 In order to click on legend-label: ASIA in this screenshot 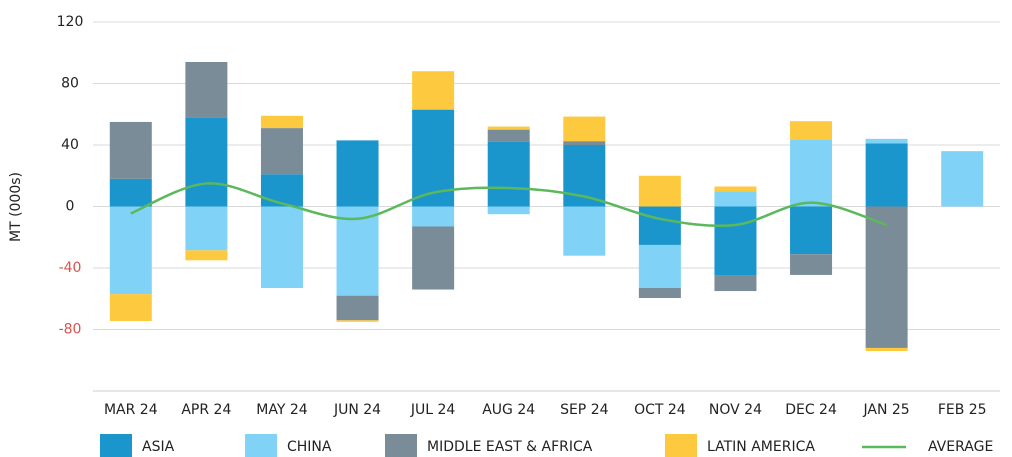, I will do `click(158, 447)`.